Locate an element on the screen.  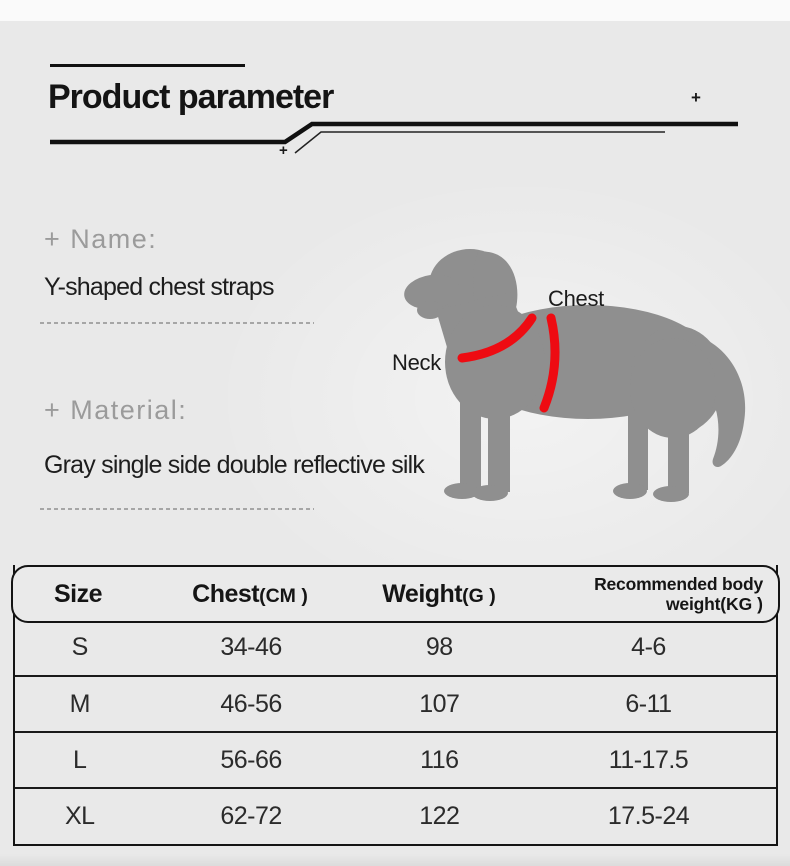
table-cell: M is located at coordinates (80, 703).